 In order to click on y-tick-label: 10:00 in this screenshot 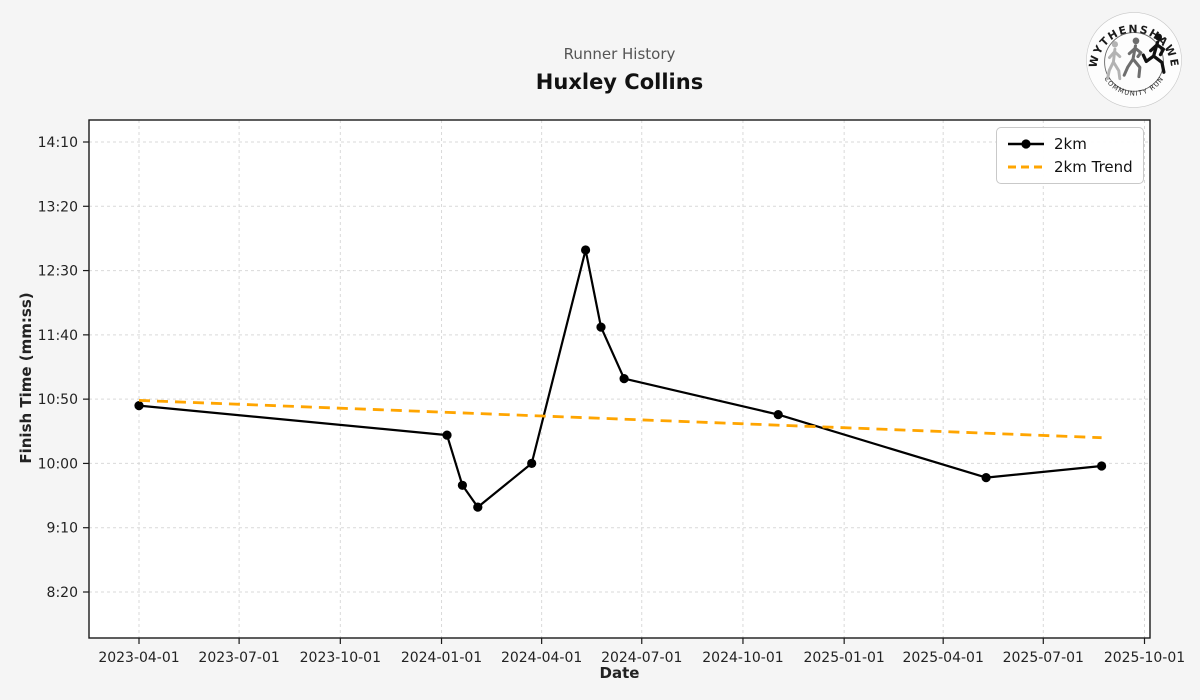, I will do `click(58, 464)`.